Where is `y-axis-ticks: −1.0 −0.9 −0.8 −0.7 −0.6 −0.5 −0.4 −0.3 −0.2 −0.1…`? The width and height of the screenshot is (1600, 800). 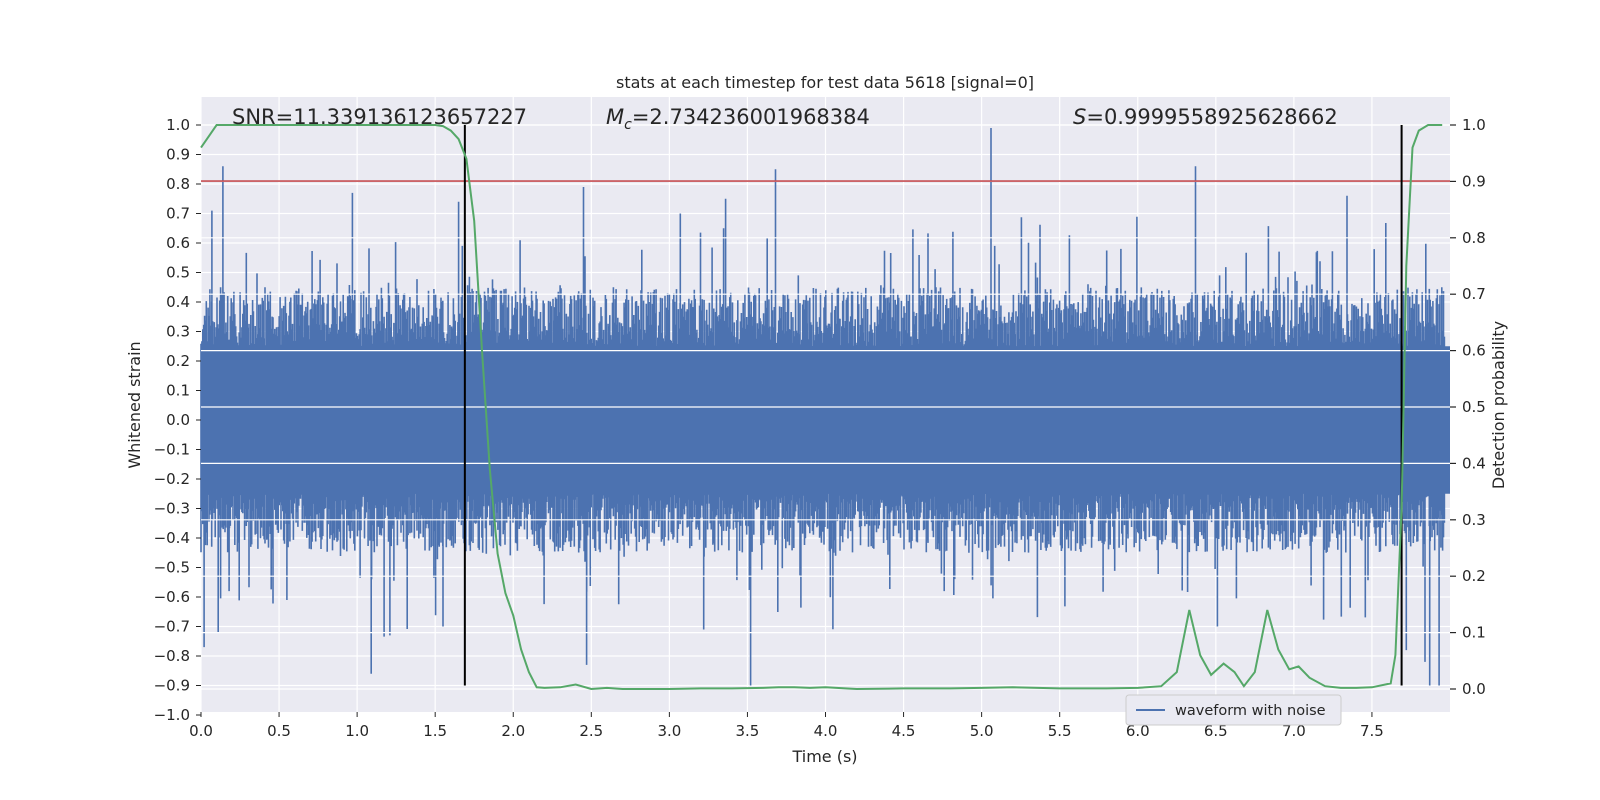 y-axis-ticks: −1.0 −0.9 −0.8 −0.7 −0.6 −0.5 −0.4 −0.3 −0.2 −0.1… is located at coordinates (177, 420).